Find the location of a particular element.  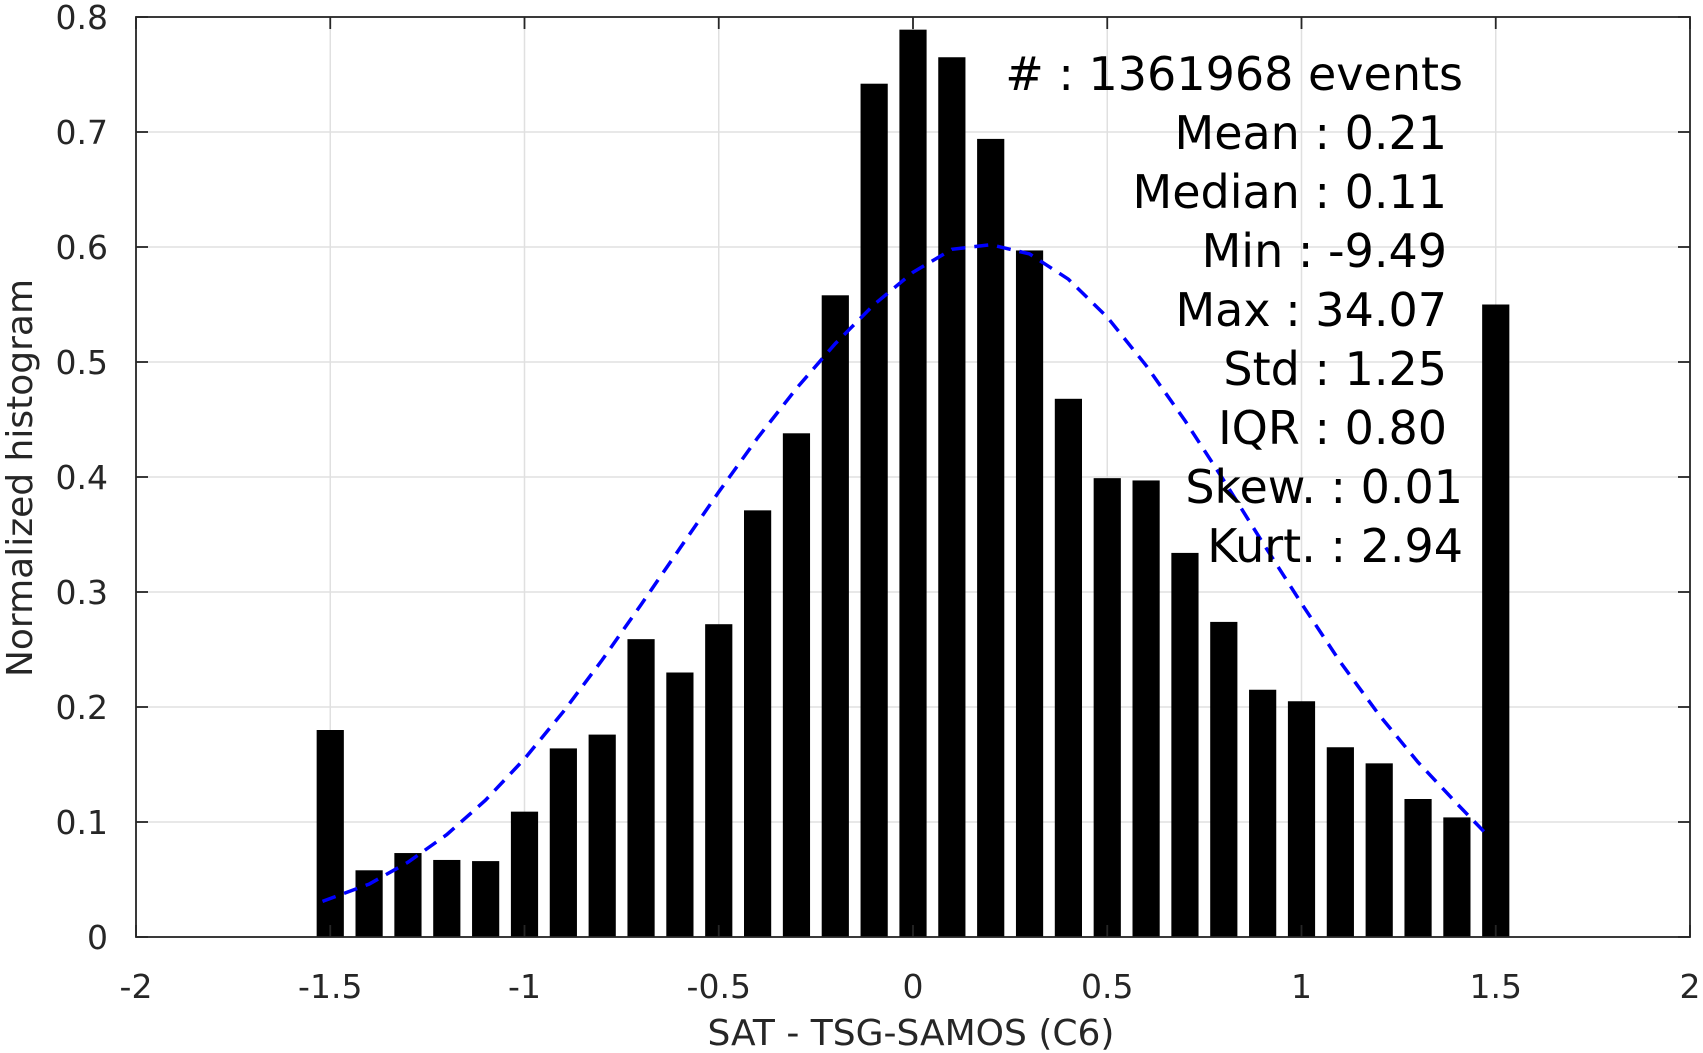

x-tick-label: 1.5 is located at coordinates (1496, 986).